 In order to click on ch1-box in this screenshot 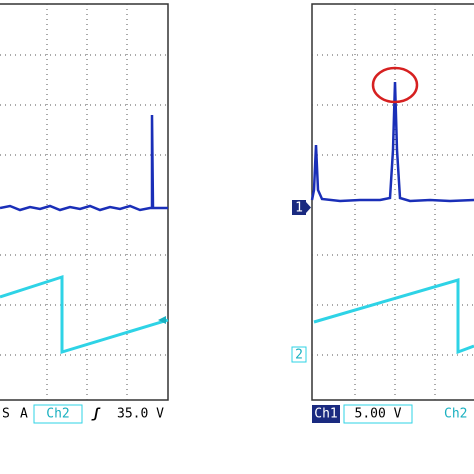, I will do `click(326, 414)`.